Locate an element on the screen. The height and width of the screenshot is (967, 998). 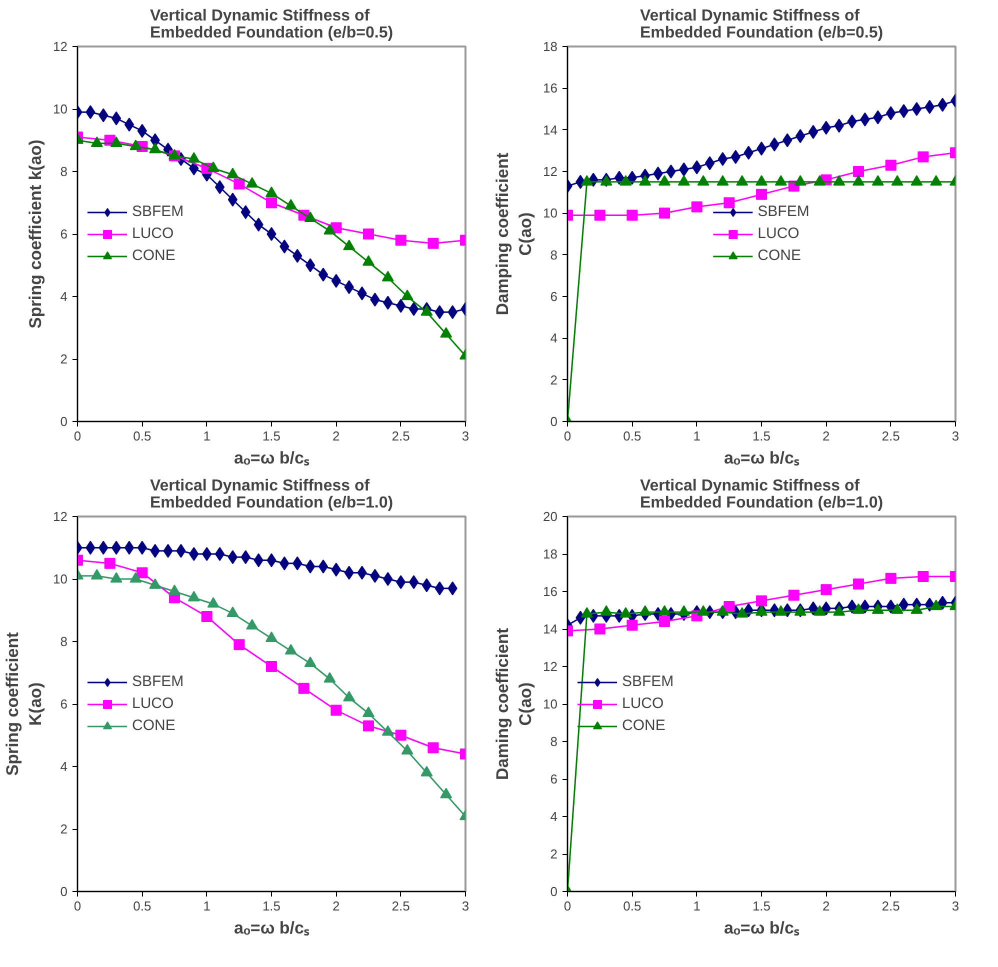
y-tick-label: 20 is located at coordinates (550, 516).